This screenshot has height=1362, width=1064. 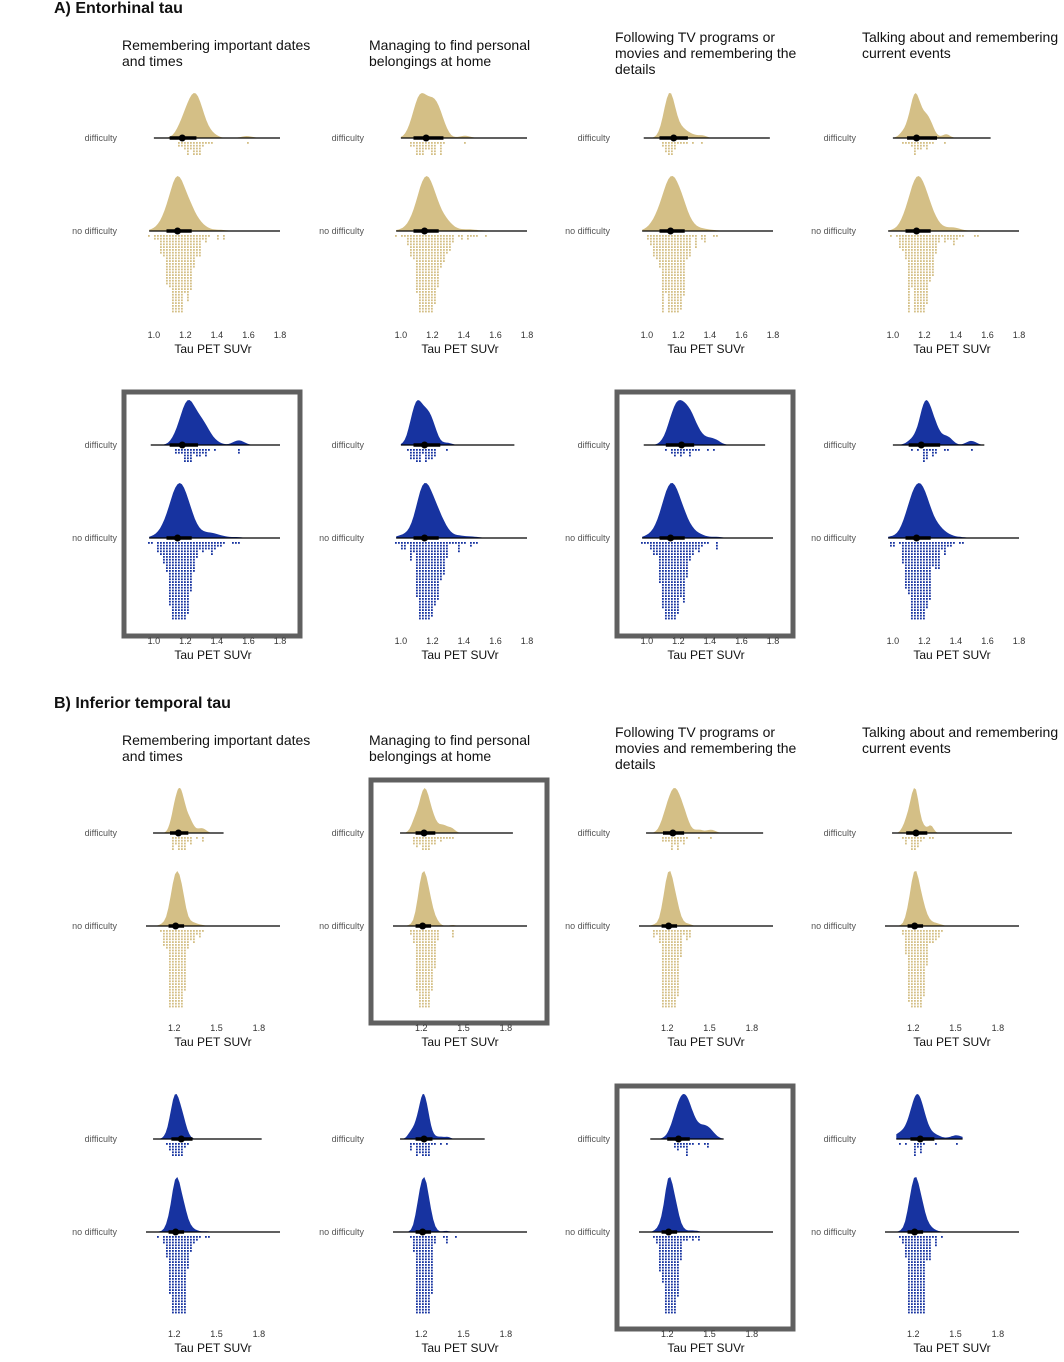 I want to click on density-no-difficulty, so click(x=953, y=203).